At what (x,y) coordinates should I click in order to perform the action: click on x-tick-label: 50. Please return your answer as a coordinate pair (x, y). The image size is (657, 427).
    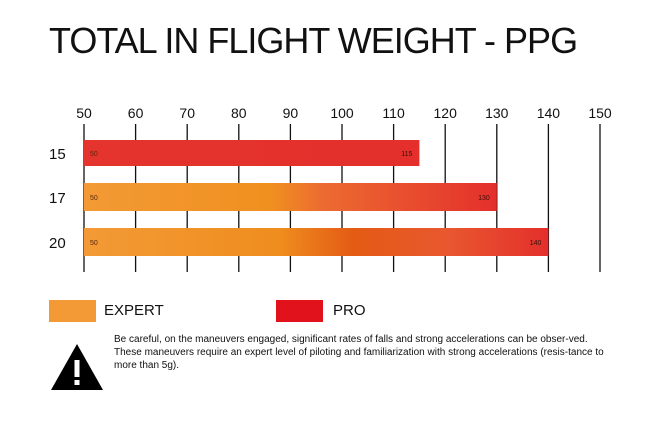
    Looking at the image, I should click on (84, 113).